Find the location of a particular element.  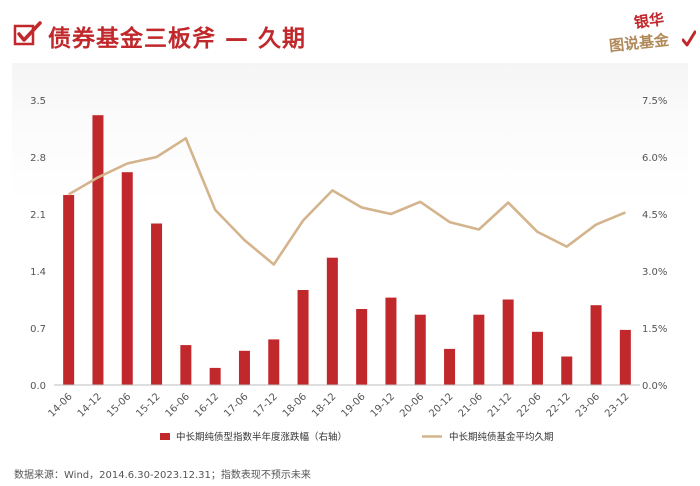

left-axis-ticks: 0.0 0.7 1.4 2.1 2.8 3.5 is located at coordinates (38, 244).